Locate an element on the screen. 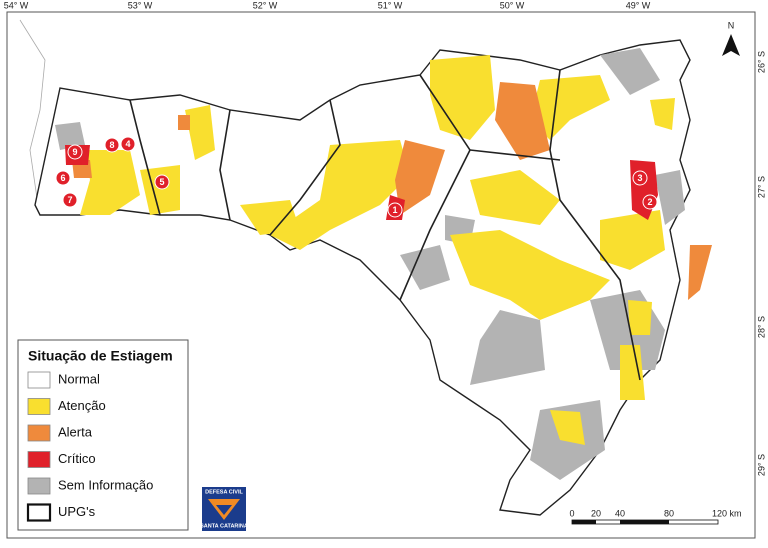 The image size is (768, 548). graticule-label: 50° W is located at coordinates (512, 5).